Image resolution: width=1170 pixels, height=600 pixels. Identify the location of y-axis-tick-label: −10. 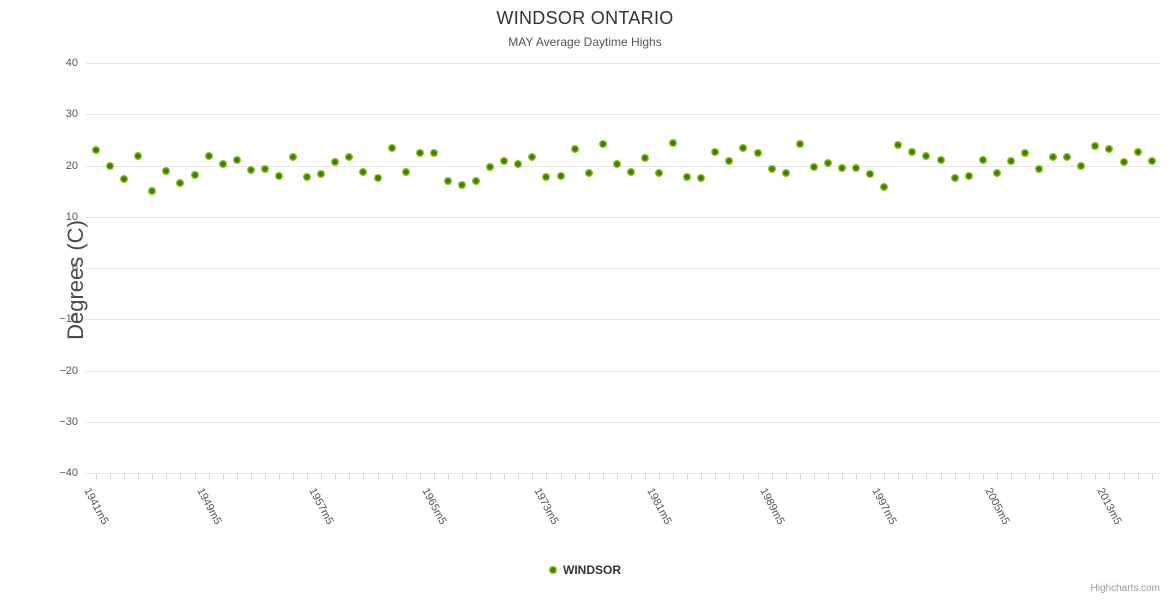
(68, 319).